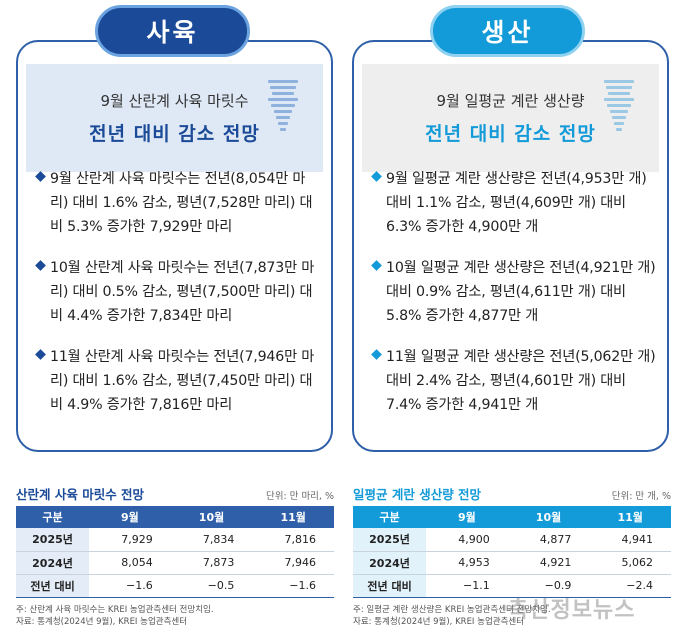 Image resolution: width=680 pixels, height=637 pixels. Describe the element at coordinates (174, 101) in the screenshot. I see `breeding-header-subtitle: 9월 산란계 사육 마릿수` at that location.